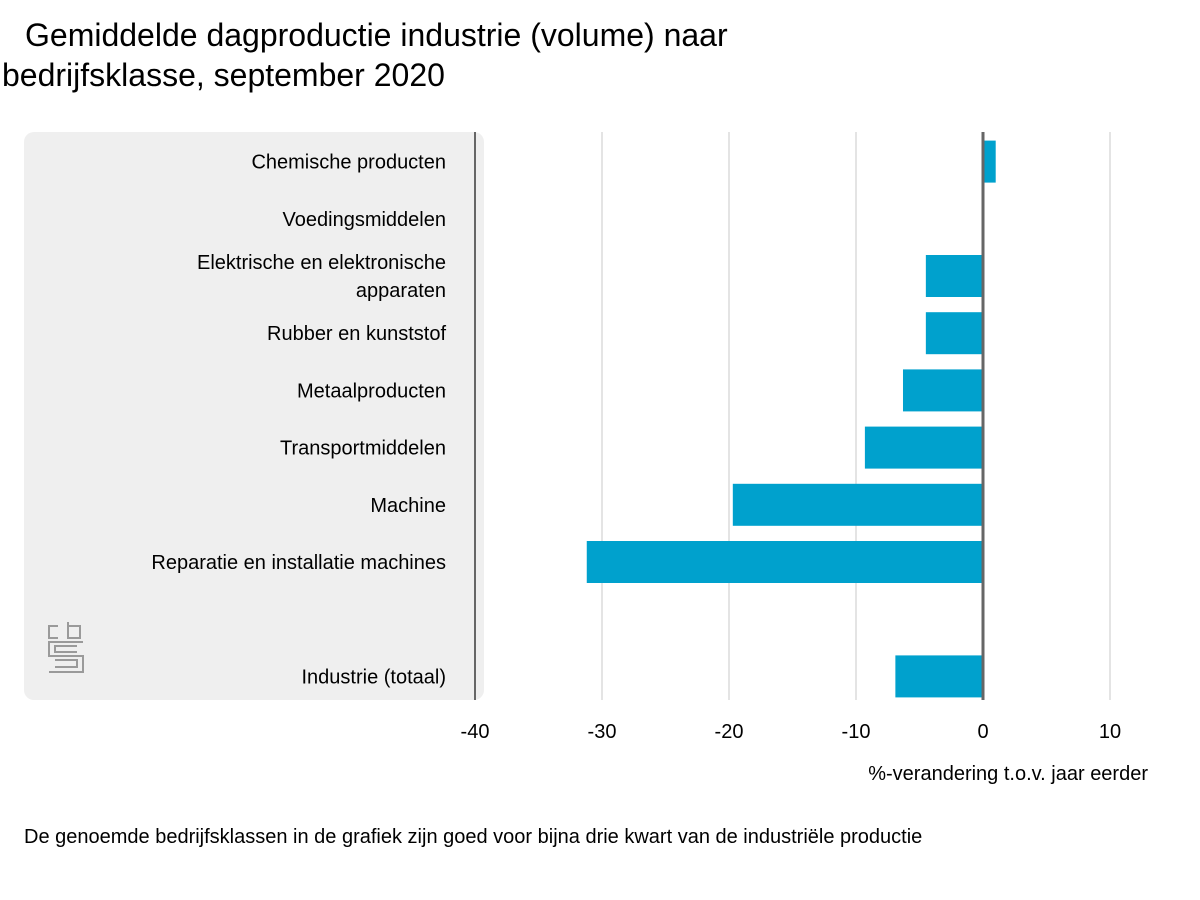 This screenshot has height=900, width=1200. What do you see at coordinates (356, 334) in the screenshot?
I see `category-label: Rubber en kunststof` at bounding box center [356, 334].